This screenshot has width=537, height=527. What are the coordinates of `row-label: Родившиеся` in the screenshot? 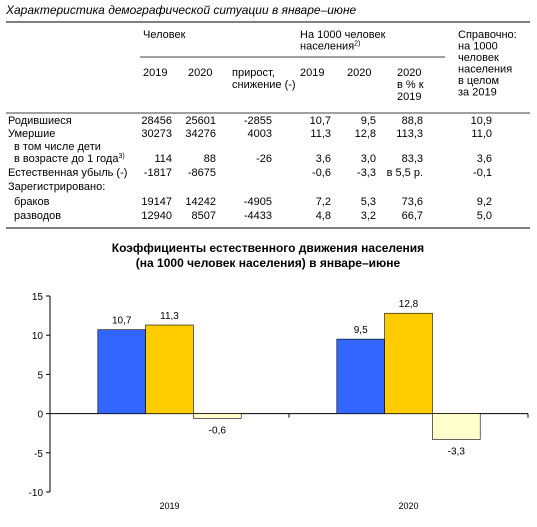 It's located at (40, 121).